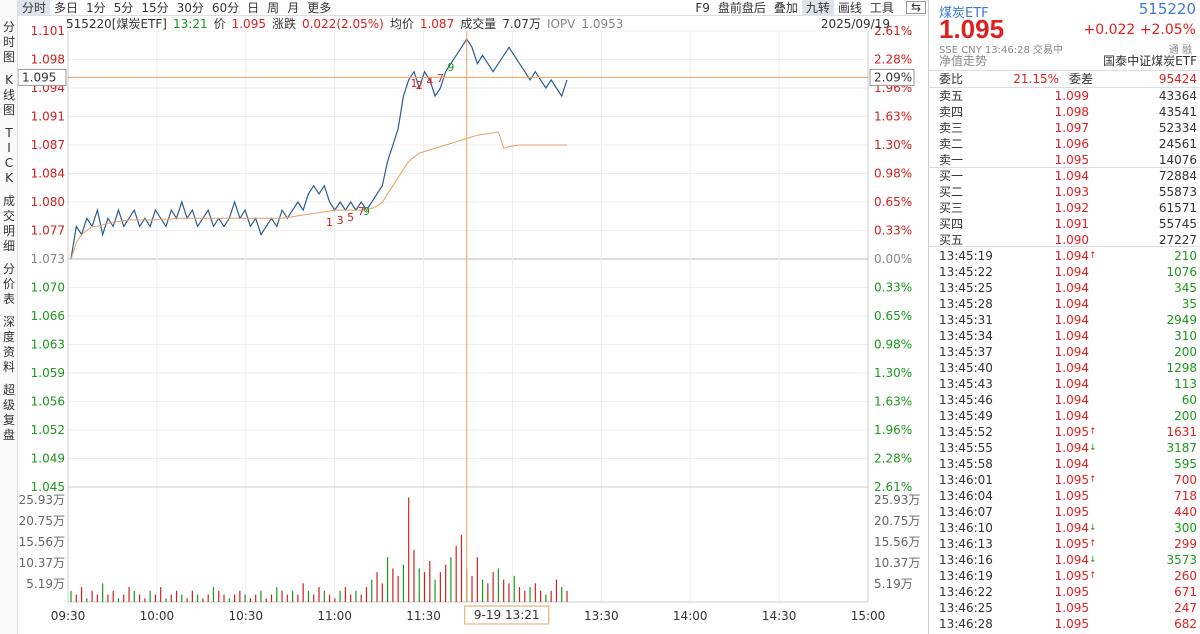 Image resolution: width=1200 pixels, height=634 pixels. What do you see at coordinates (1068, 400) in the screenshot?
I see `tick-row: 13:45:46 1.094 60` at bounding box center [1068, 400].